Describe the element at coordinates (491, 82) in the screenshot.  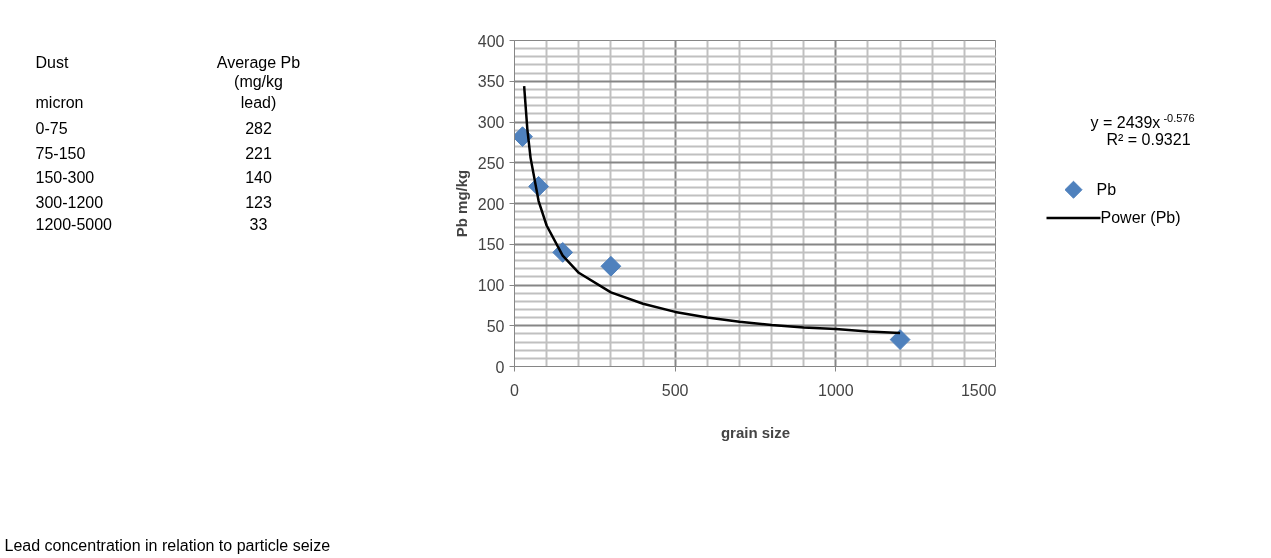
I see `y-tick-label: 350` at that location.